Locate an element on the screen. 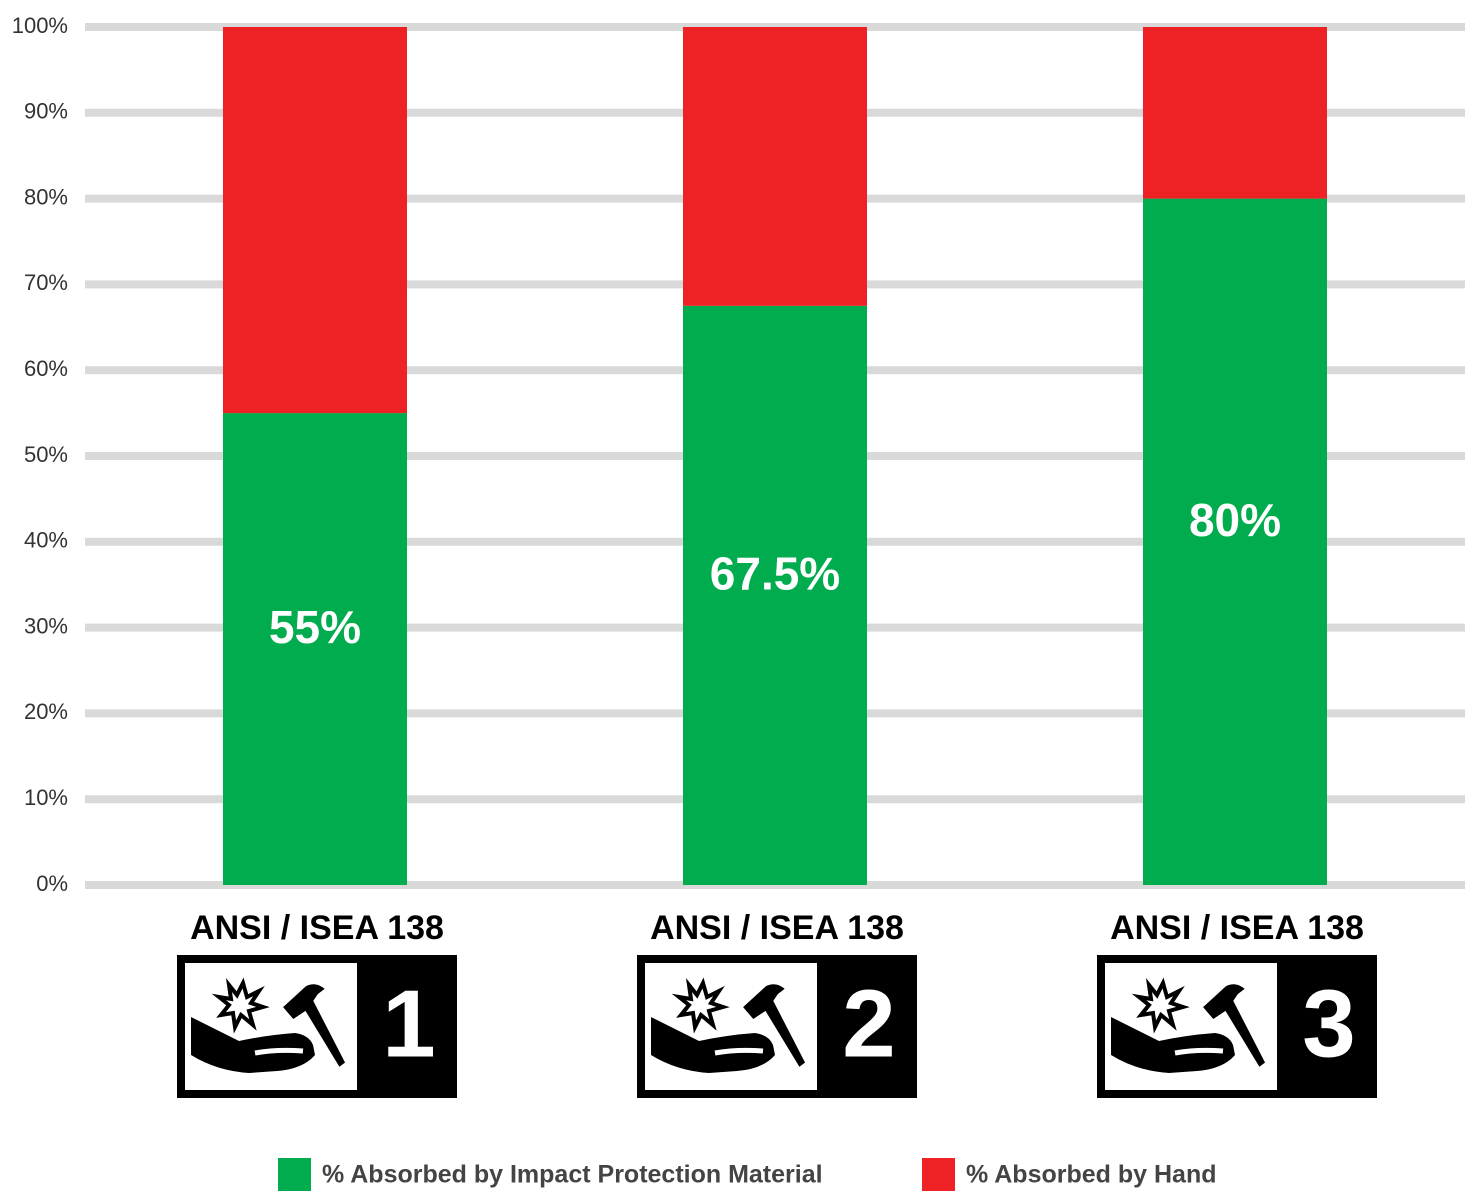 The image size is (1483, 1200). badge: 3 is located at coordinates (1237, 1026).